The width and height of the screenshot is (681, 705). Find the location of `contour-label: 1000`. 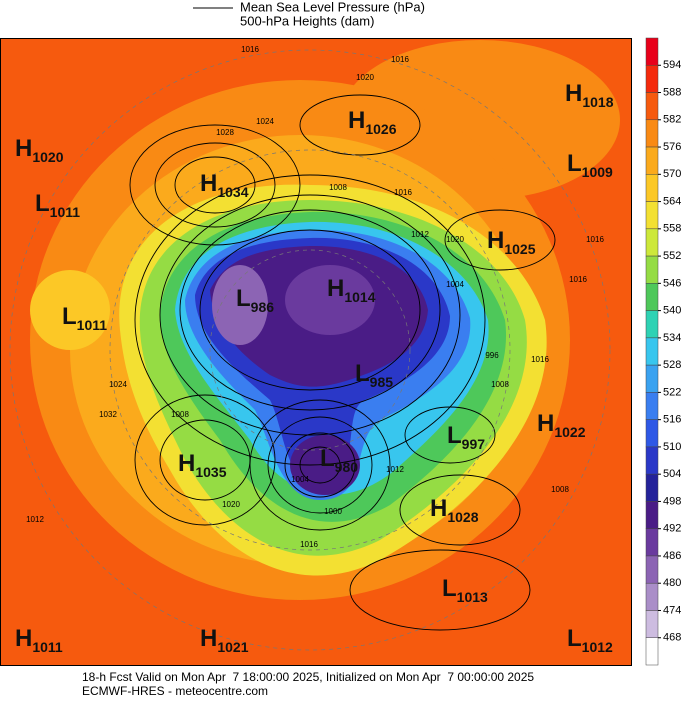

contour-label: 1000 is located at coordinates (333, 511).